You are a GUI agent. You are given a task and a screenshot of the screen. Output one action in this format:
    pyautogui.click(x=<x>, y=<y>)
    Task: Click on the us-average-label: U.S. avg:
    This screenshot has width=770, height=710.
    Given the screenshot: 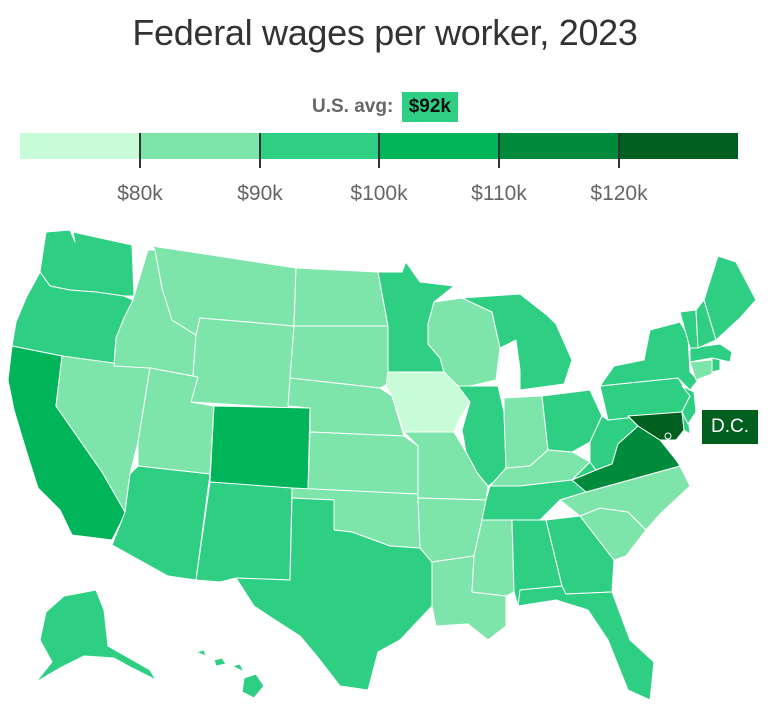 What is the action you would take?
    pyautogui.click(x=352, y=106)
    